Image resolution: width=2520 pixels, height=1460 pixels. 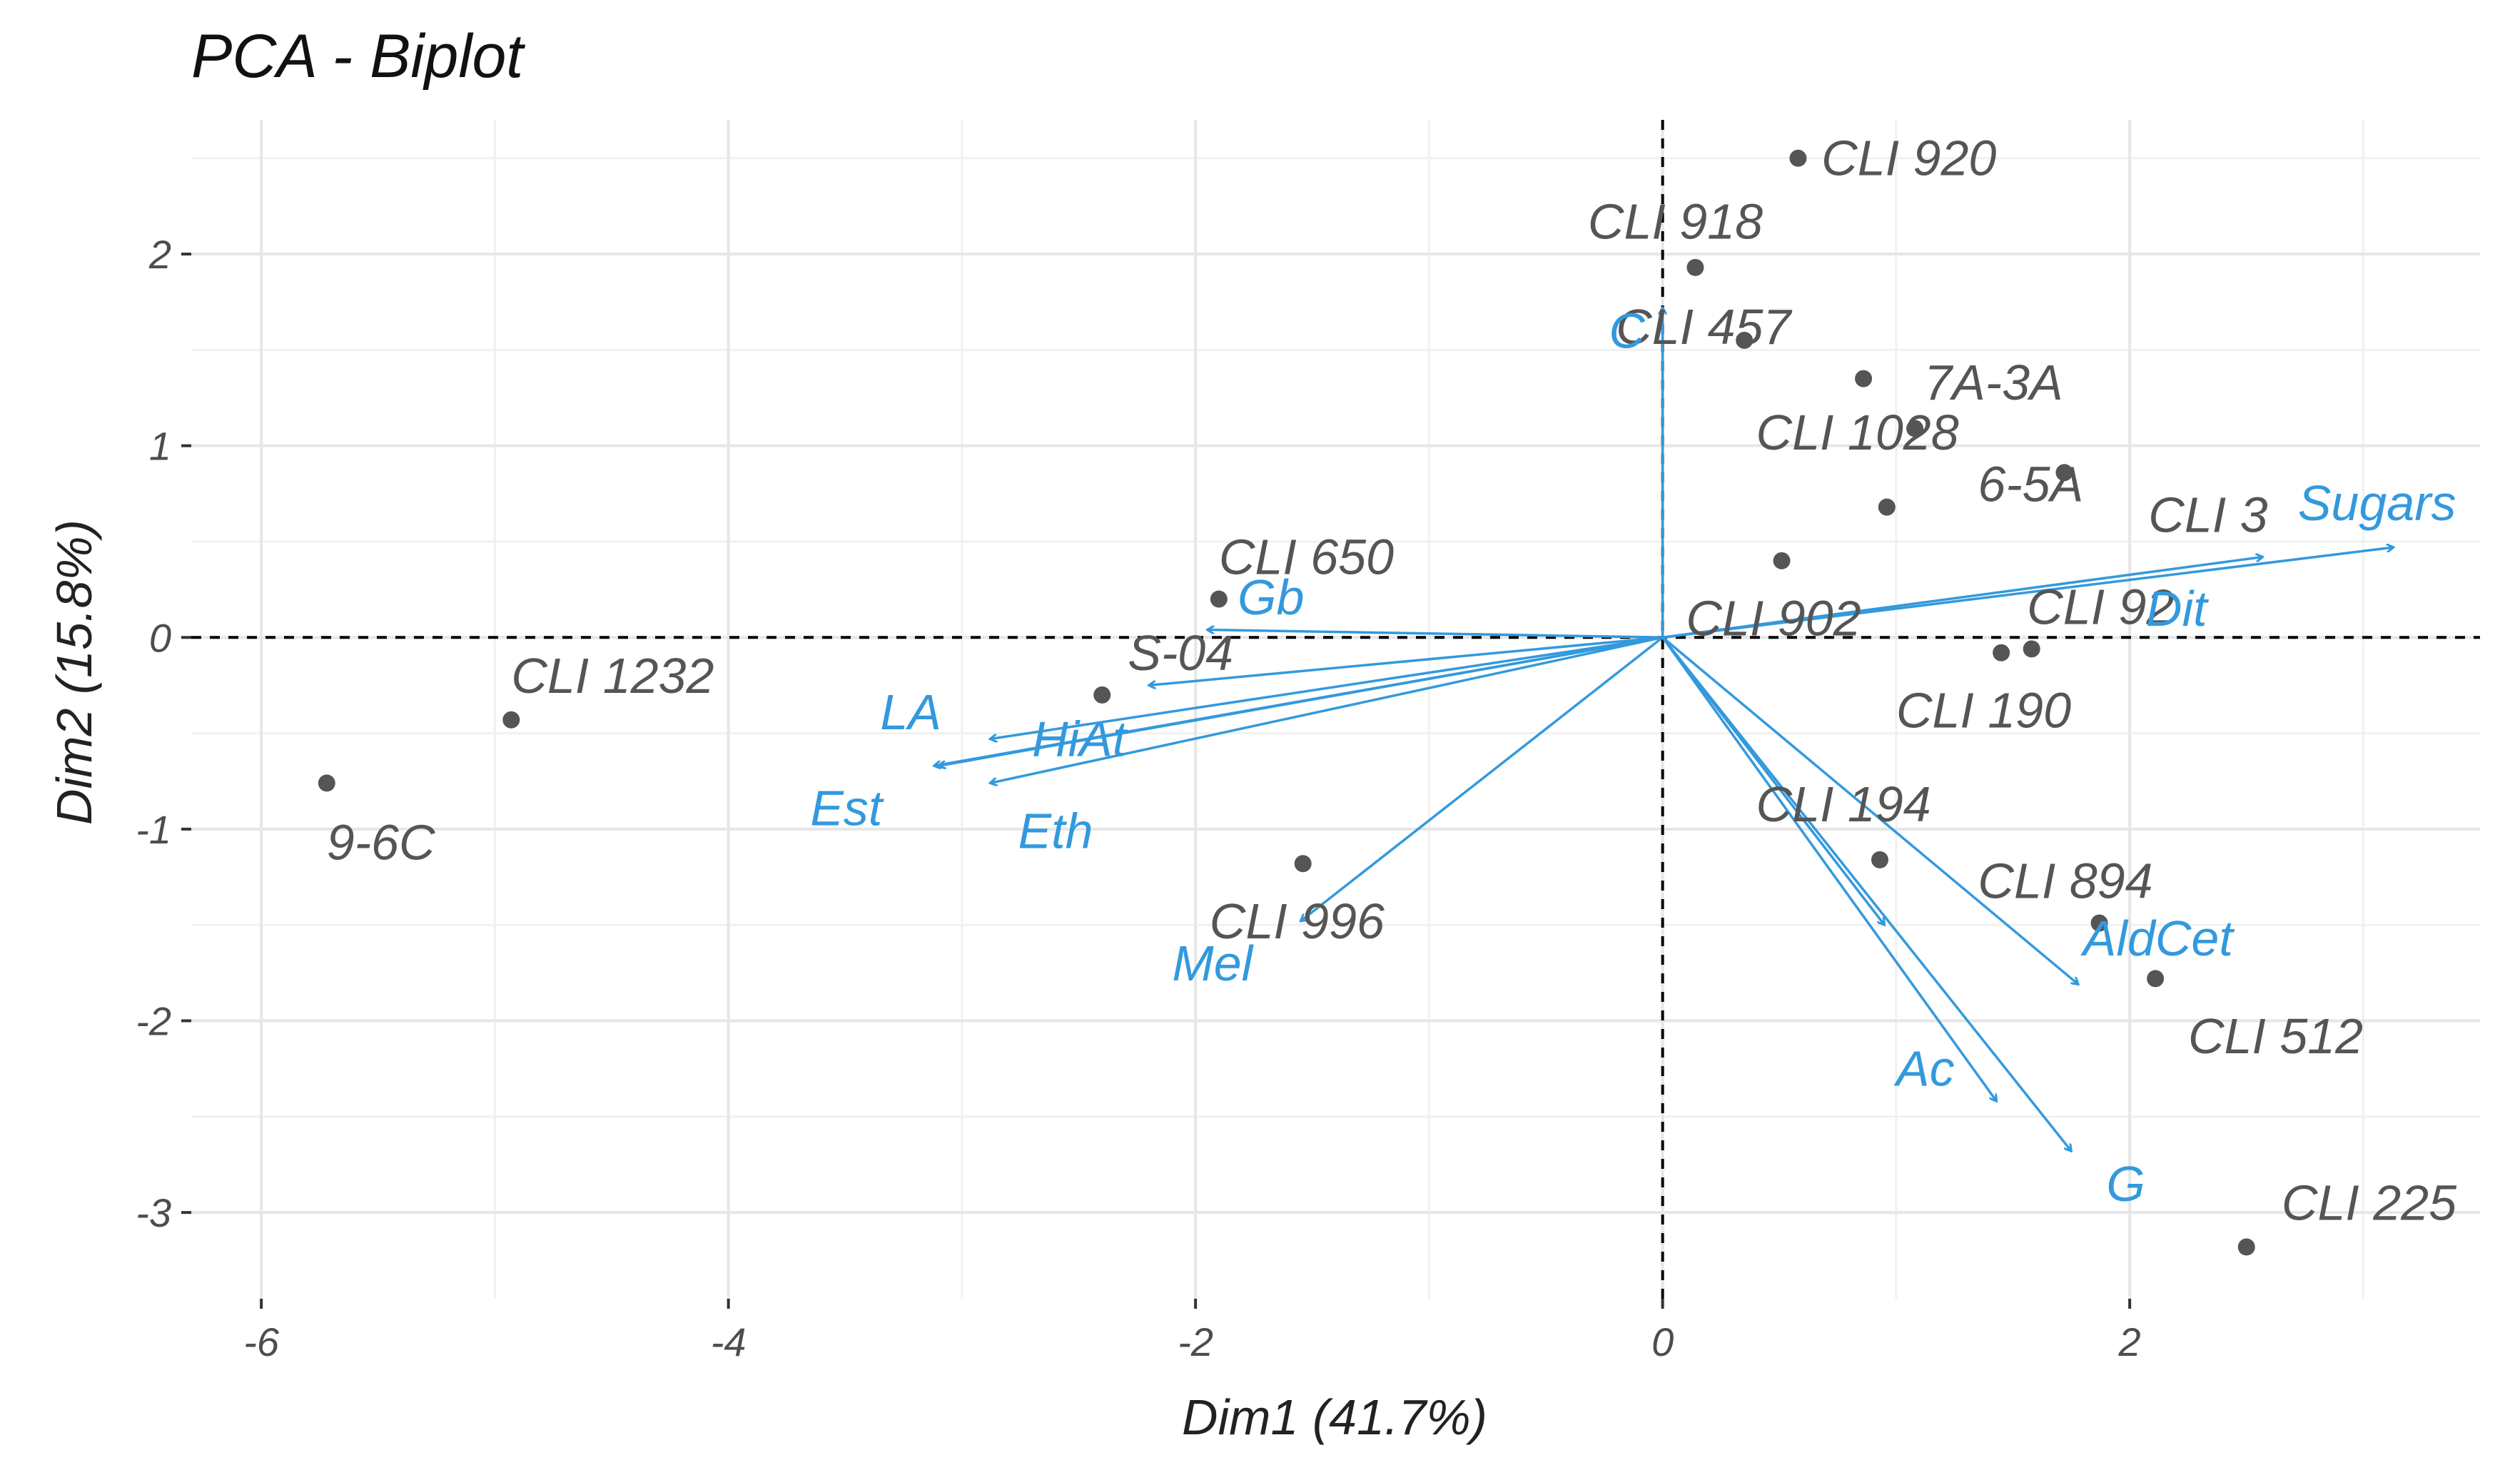 I want to click on variable-label: Eth, so click(x=1055, y=831).